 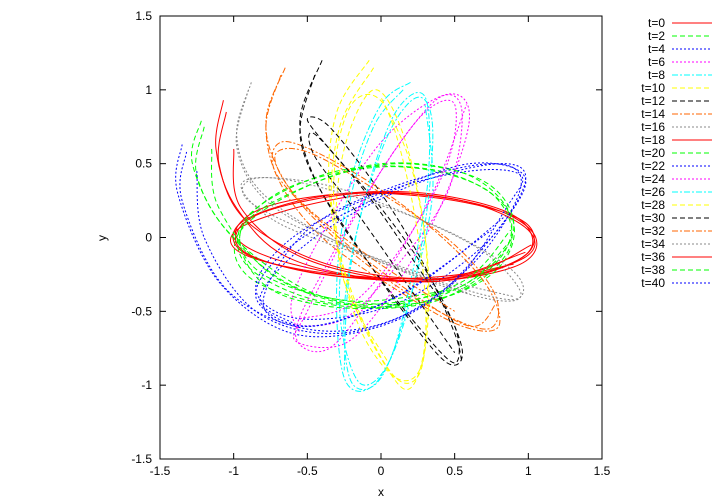 I want to click on legend-label: t=18, so click(x=653, y=140).